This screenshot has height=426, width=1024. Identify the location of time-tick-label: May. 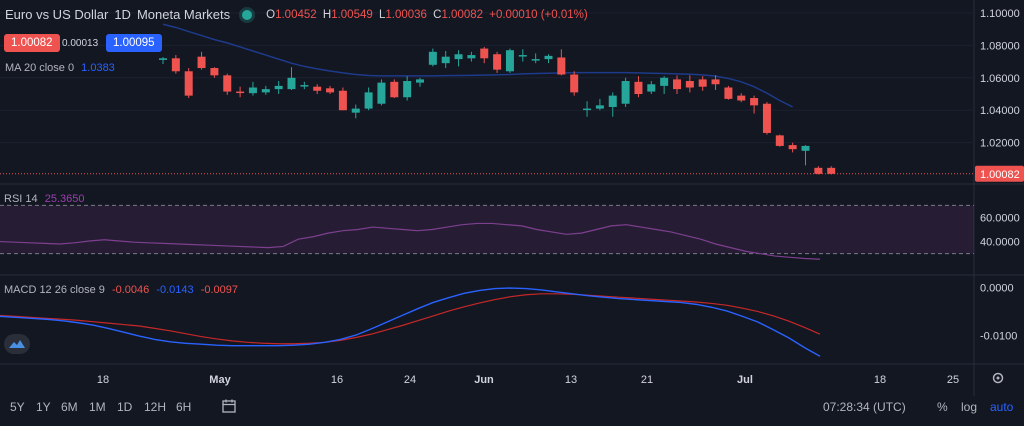
(220, 380).